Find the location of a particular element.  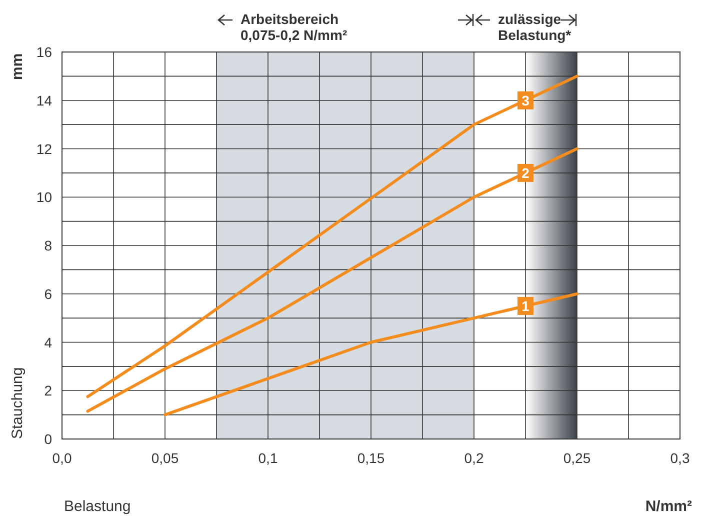

x-tick-label: 0,15 is located at coordinates (371, 458).